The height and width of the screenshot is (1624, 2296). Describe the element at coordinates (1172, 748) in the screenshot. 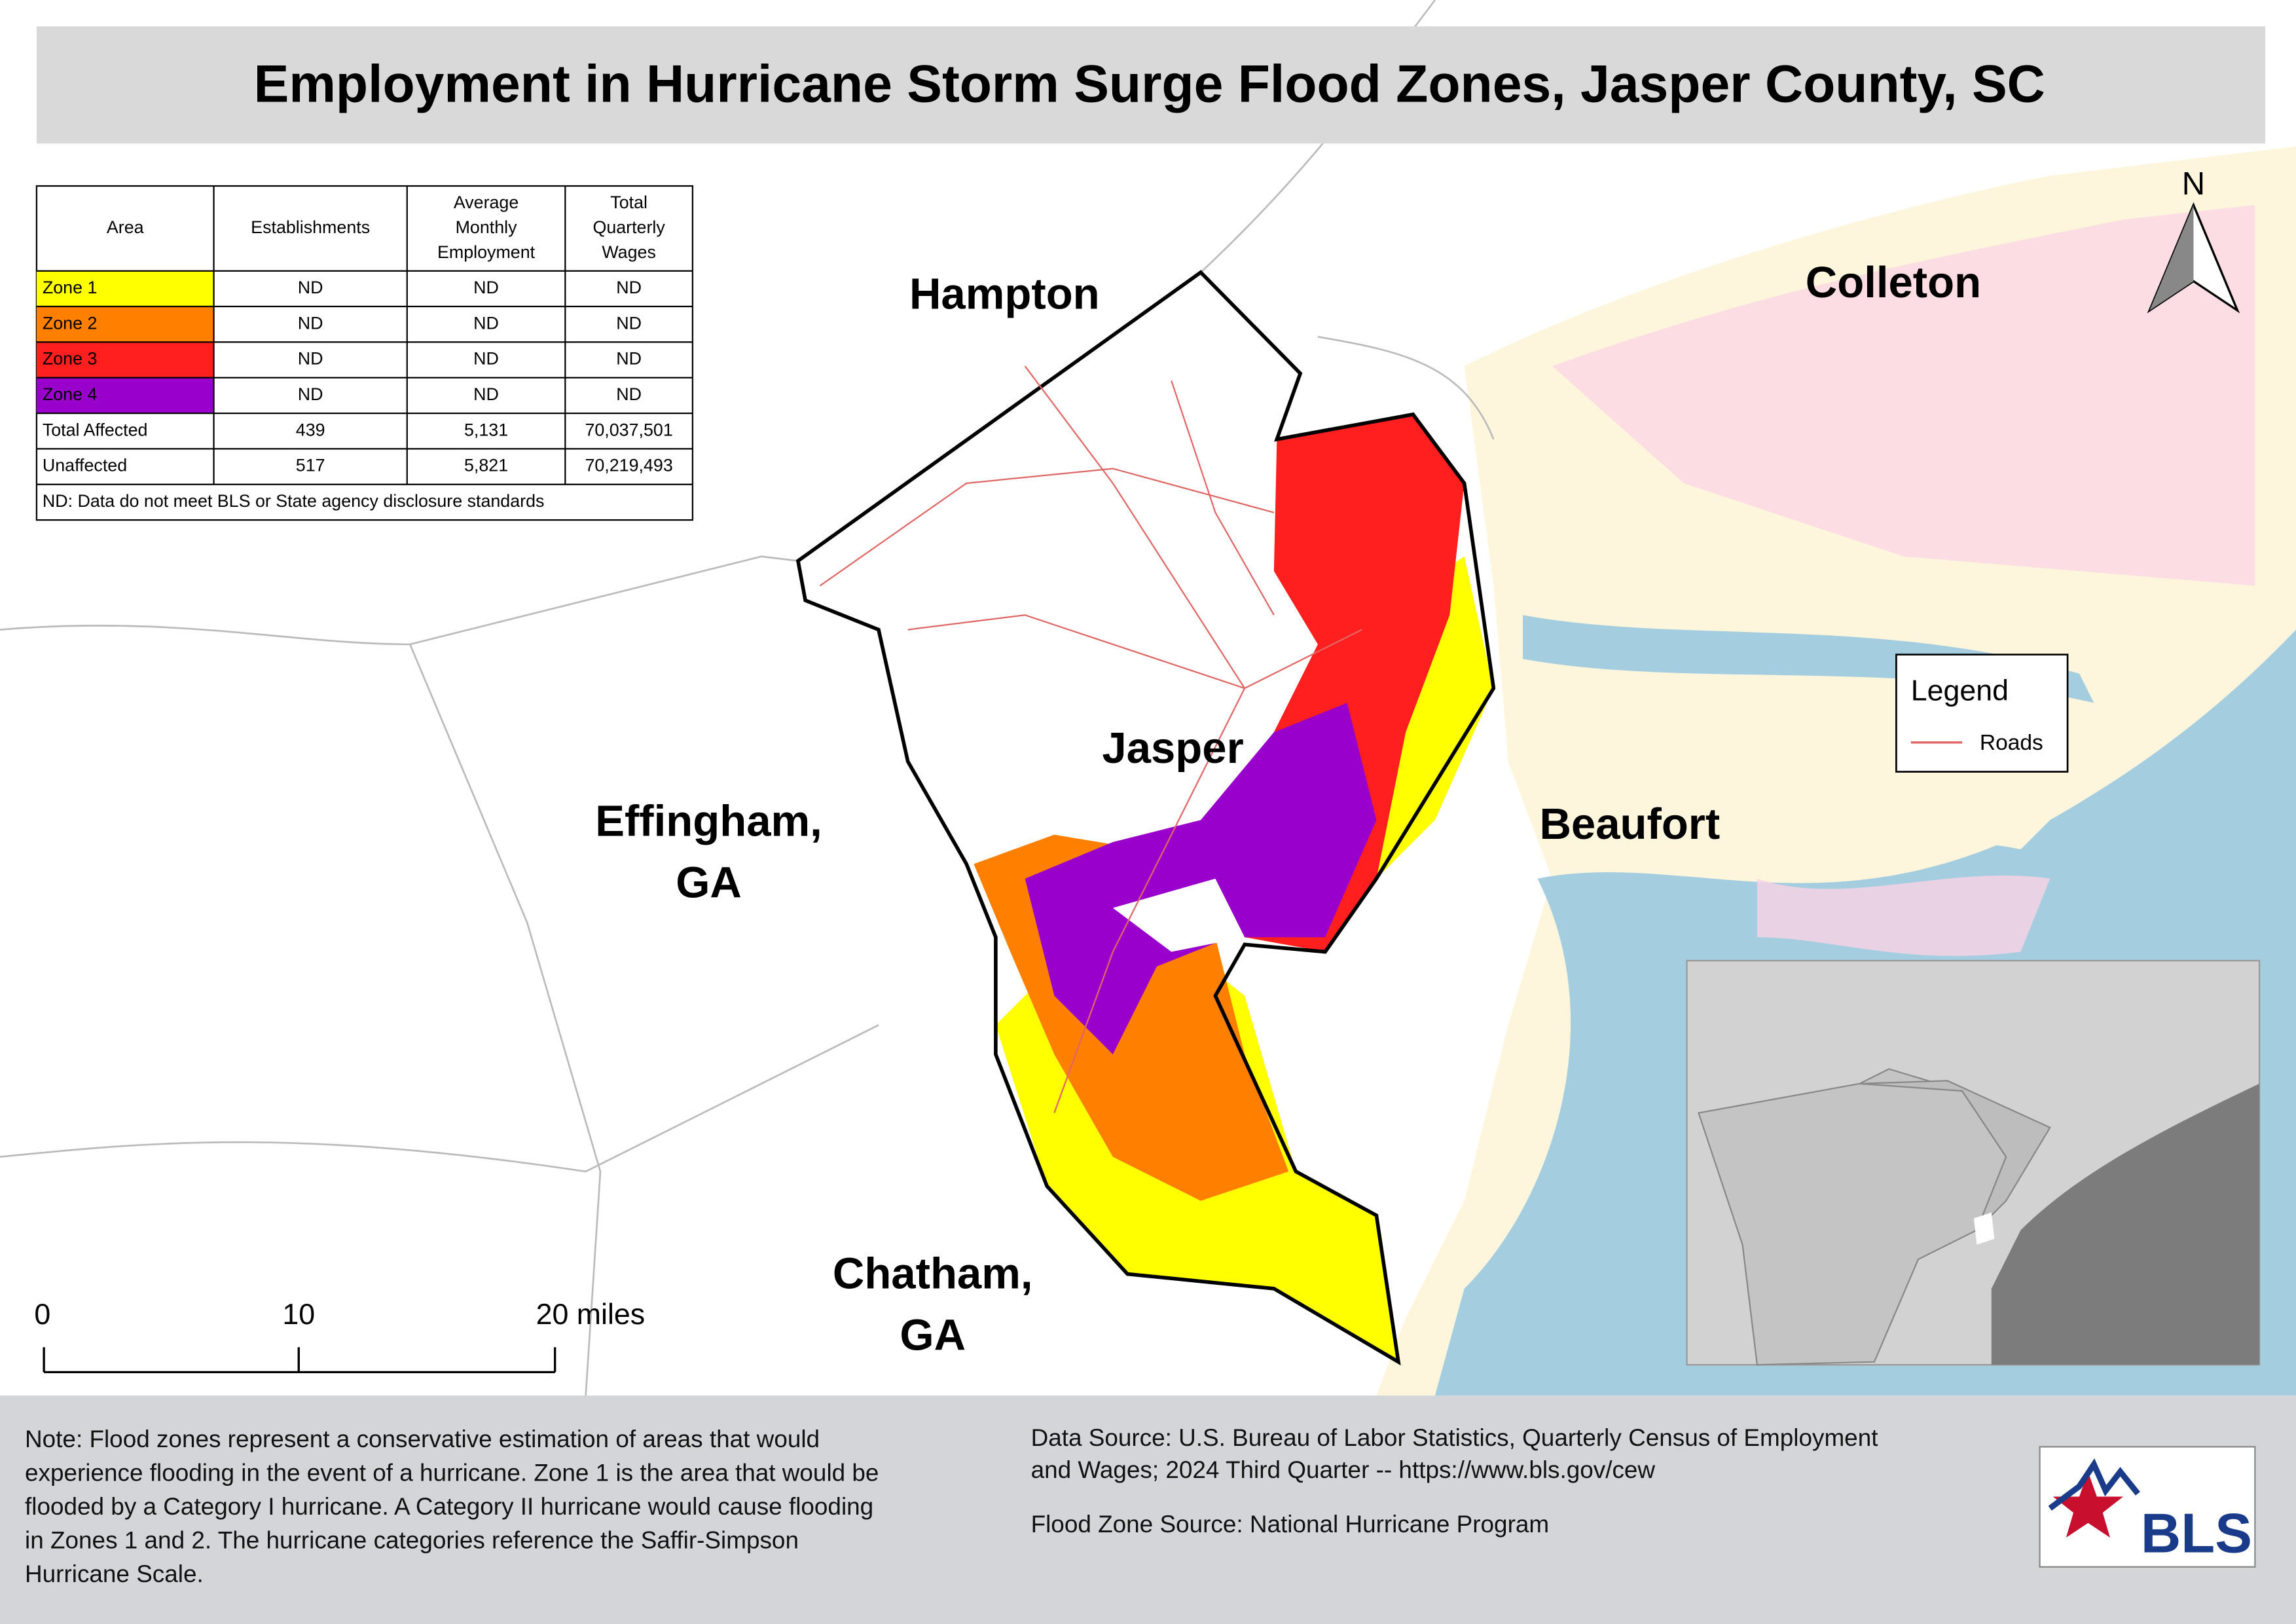

I see `place-label: Jasper` at that location.